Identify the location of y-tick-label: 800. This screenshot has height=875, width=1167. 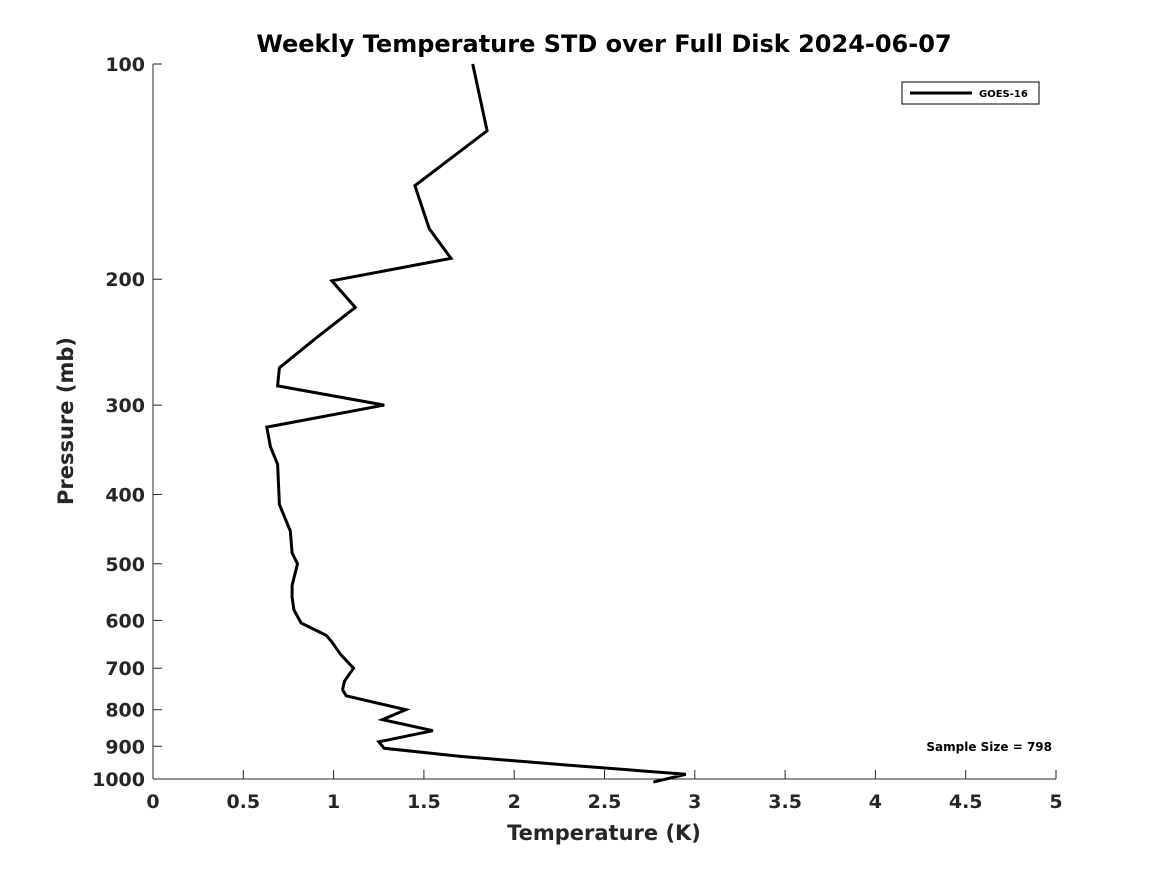
(125, 711).